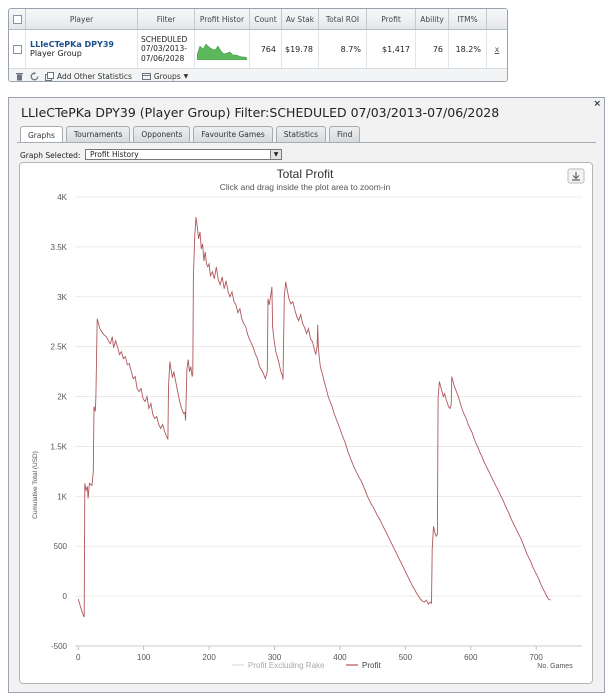 The image size is (612, 700). I want to click on y-tick-label: 3.5K, so click(59, 247).